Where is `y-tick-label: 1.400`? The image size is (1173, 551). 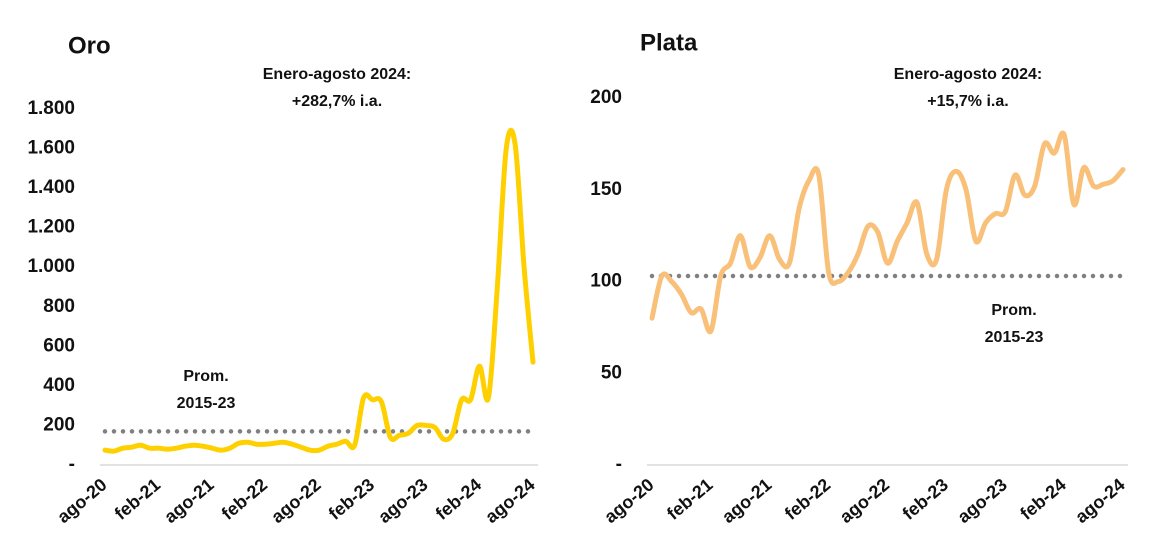
y-tick-label: 1.400 is located at coordinates (51, 187).